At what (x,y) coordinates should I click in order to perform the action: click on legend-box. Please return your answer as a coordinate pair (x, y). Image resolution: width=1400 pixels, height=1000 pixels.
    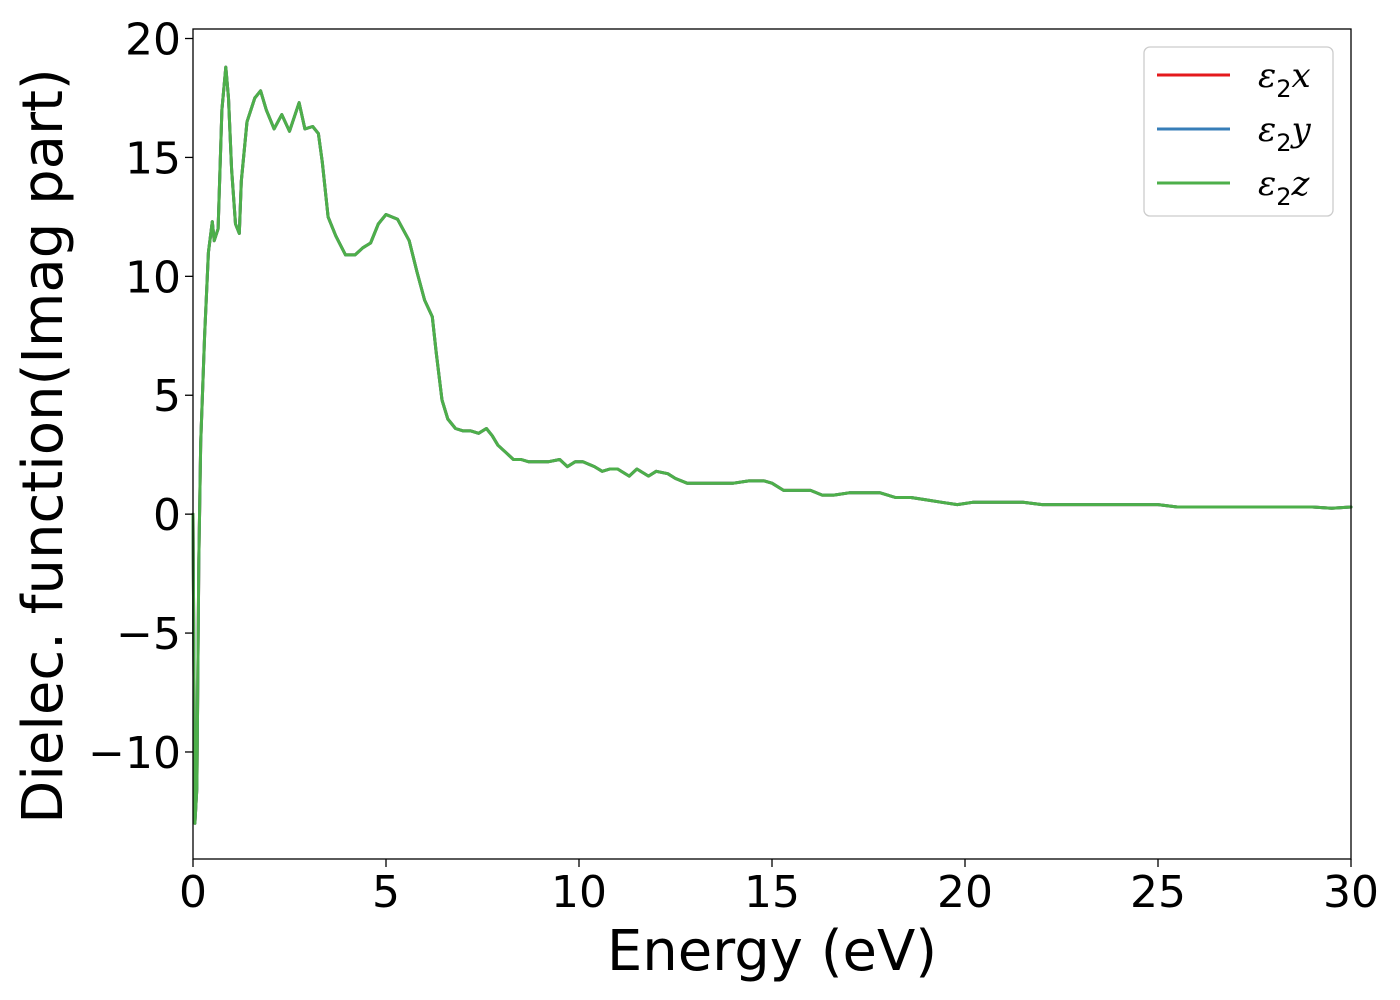
    Looking at the image, I should click on (1238, 131).